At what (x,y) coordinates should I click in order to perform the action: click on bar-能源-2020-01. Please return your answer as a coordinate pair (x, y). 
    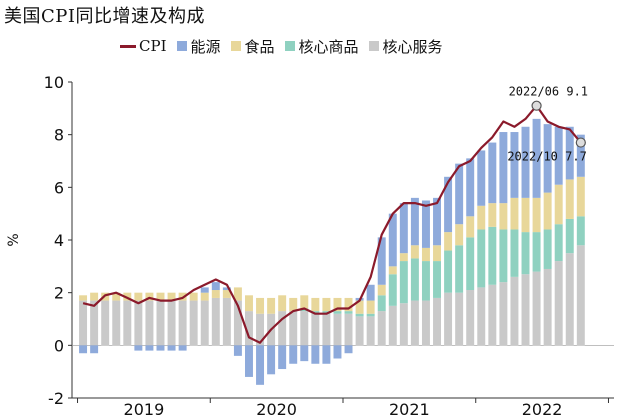
    Looking at the image, I should click on (215, 286).